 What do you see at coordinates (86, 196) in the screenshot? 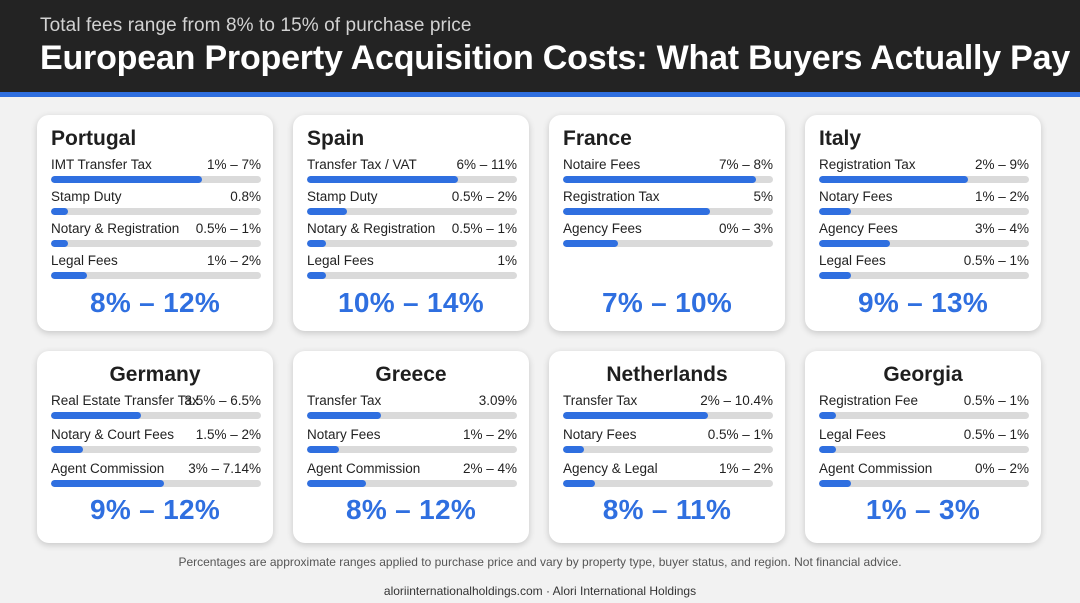
I see `fee-label: Stamp Duty` at bounding box center [86, 196].